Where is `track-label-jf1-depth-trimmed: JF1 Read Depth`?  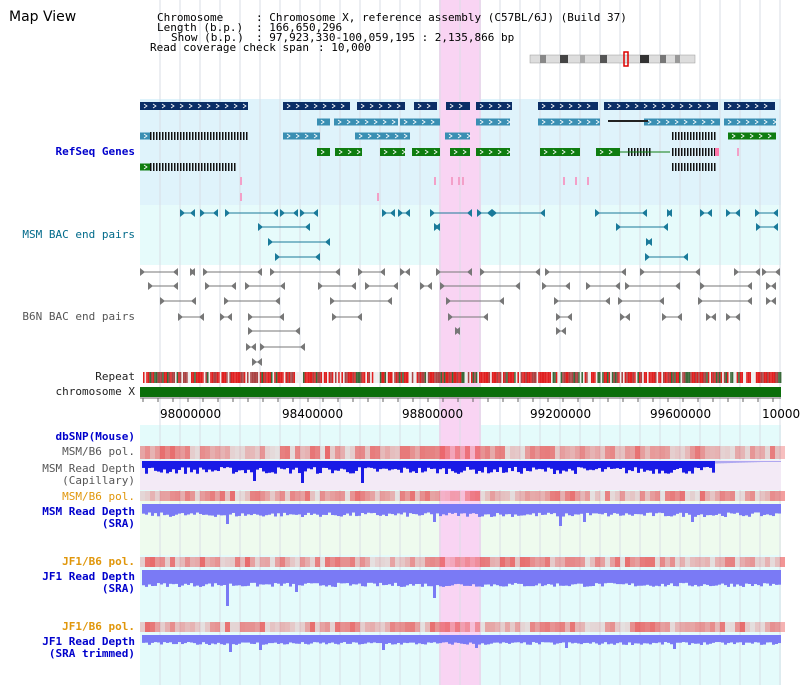 track-label-jf1-depth-trimmed: JF1 Read Depth is located at coordinates (88, 641).